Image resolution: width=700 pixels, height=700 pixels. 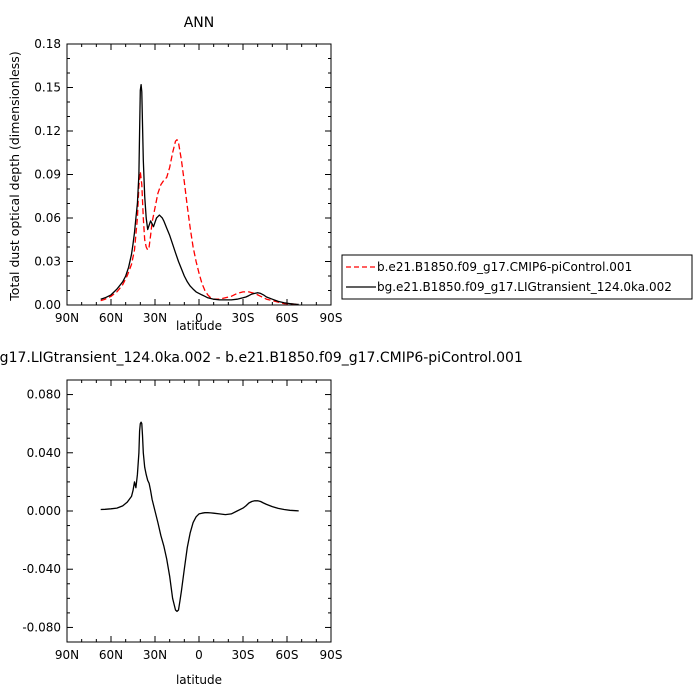 I want to click on top-x-tick-label: 60N, so click(x=111, y=318).